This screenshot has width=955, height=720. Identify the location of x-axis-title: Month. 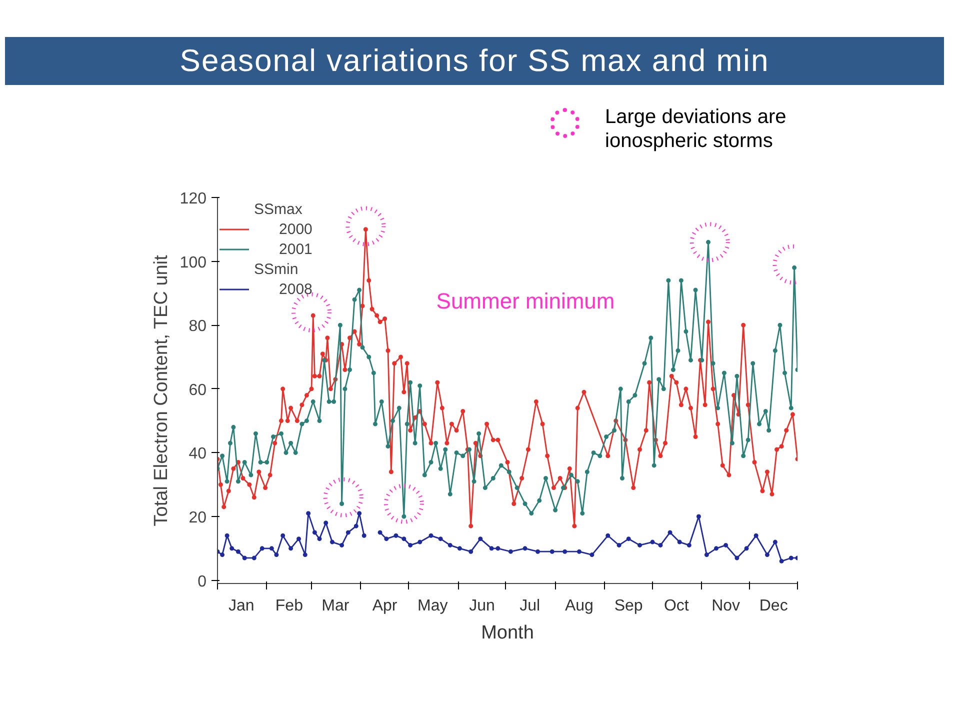
(507, 633).